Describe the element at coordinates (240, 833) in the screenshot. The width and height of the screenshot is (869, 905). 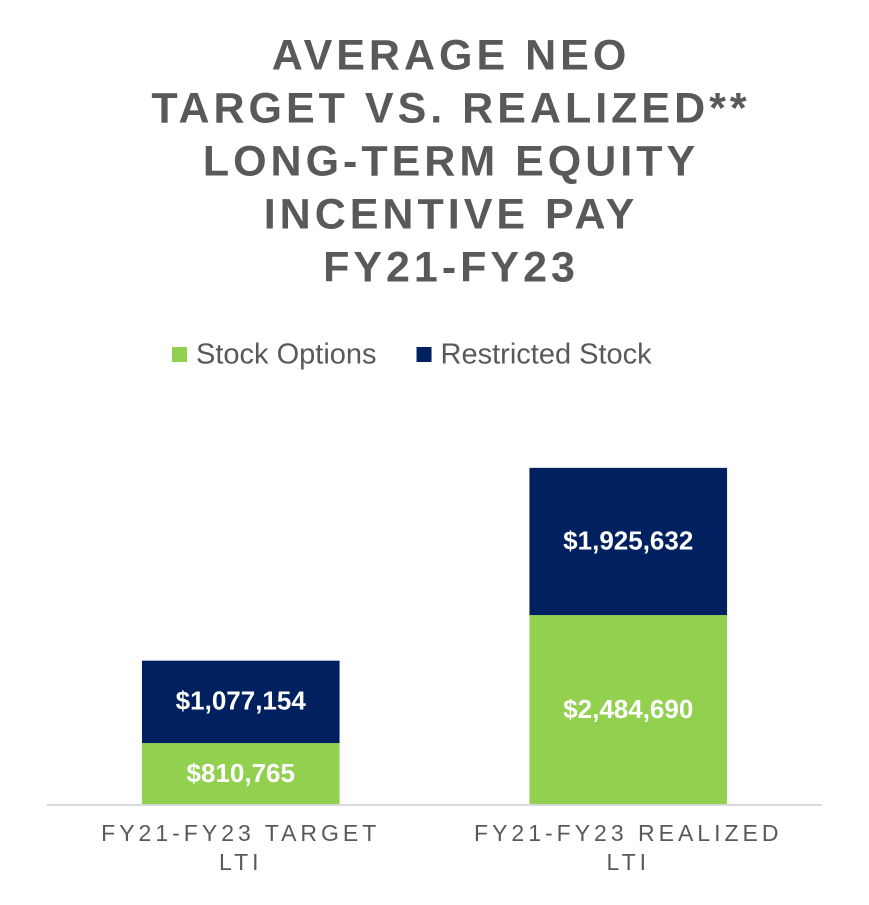
I see `x-tick-label: FY21-FY23 TARGET` at that location.